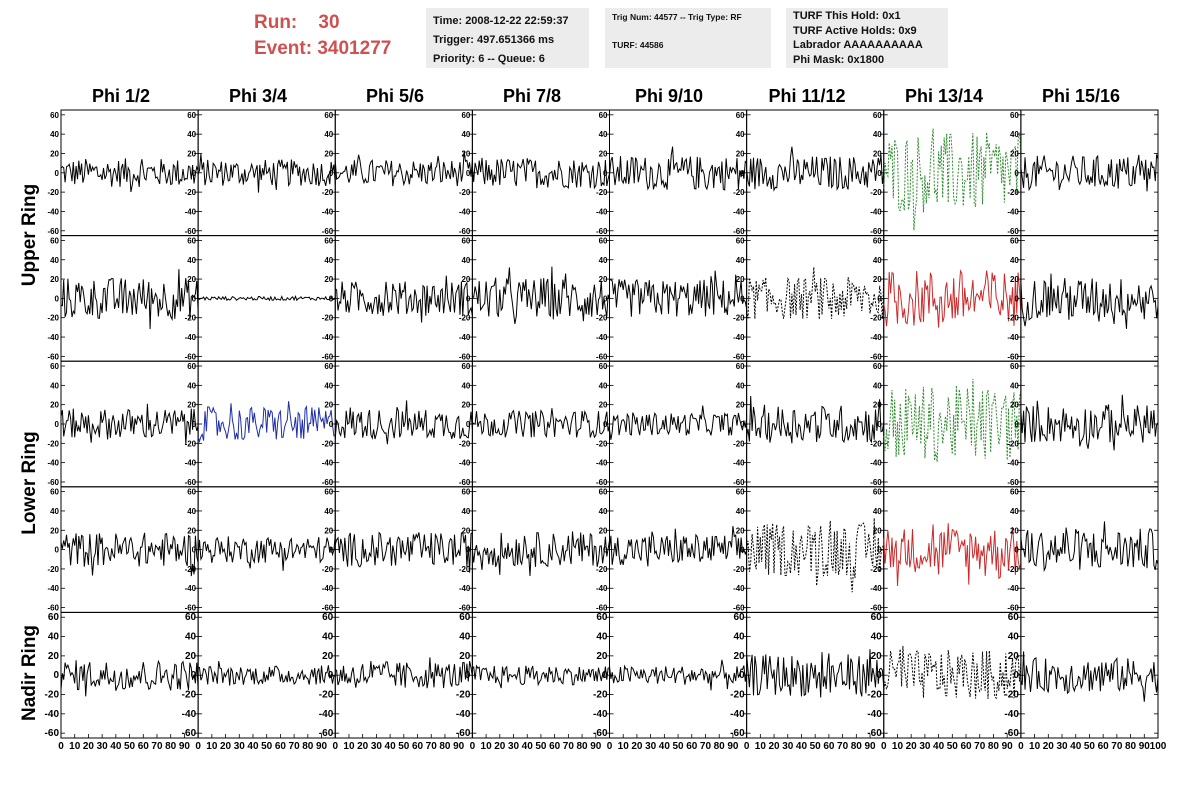 This screenshot has width=1196, height=793. Describe the element at coordinates (858, 45) in the screenshot. I see `labrador-text: Labrador AAAAAAAAAA` at that location.